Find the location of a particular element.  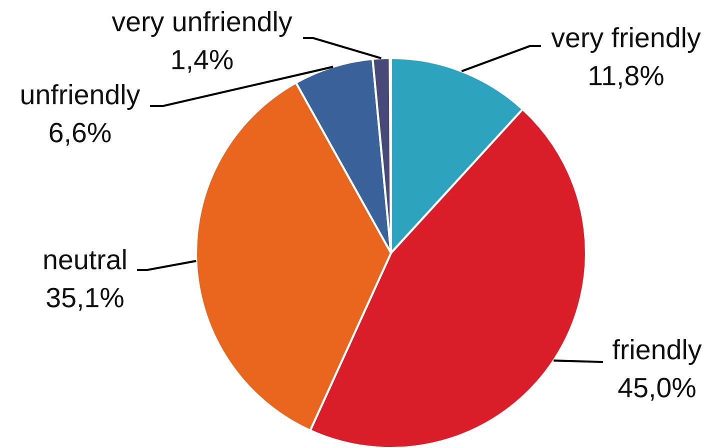

data-label: 6,6% is located at coordinates (80, 134).